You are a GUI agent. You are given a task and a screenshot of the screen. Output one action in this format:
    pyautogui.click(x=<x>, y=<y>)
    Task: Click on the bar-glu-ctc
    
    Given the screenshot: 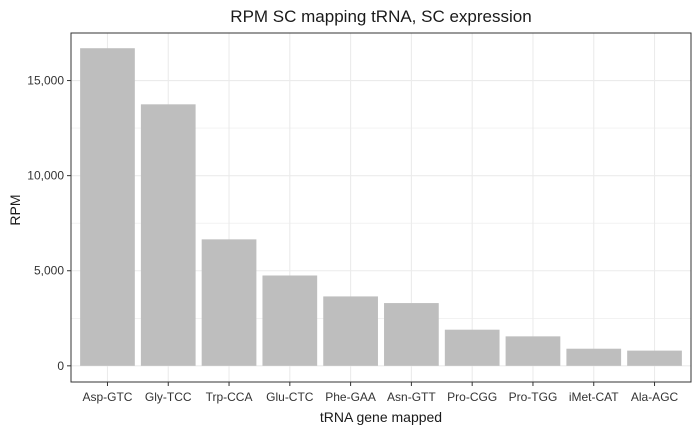 What is the action you would take?
    pyautogui.click(x=290, y=320)
    